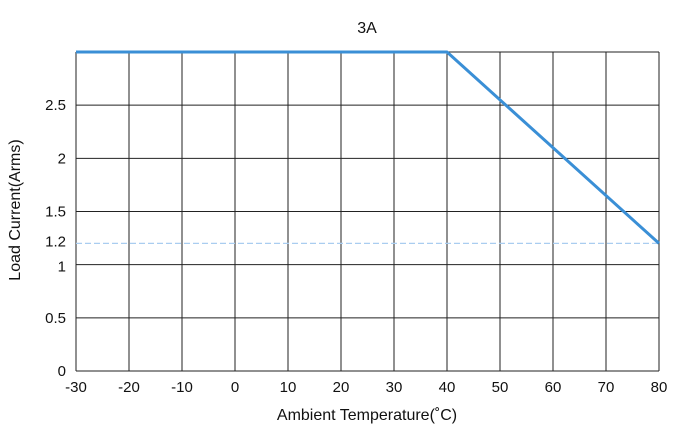 This screenshot has height=430, width=677. Describe the element at coordinates (367, 415) in the screenshot. I see `x-axis-label: Ambient Temperature(˚C)` at that location.